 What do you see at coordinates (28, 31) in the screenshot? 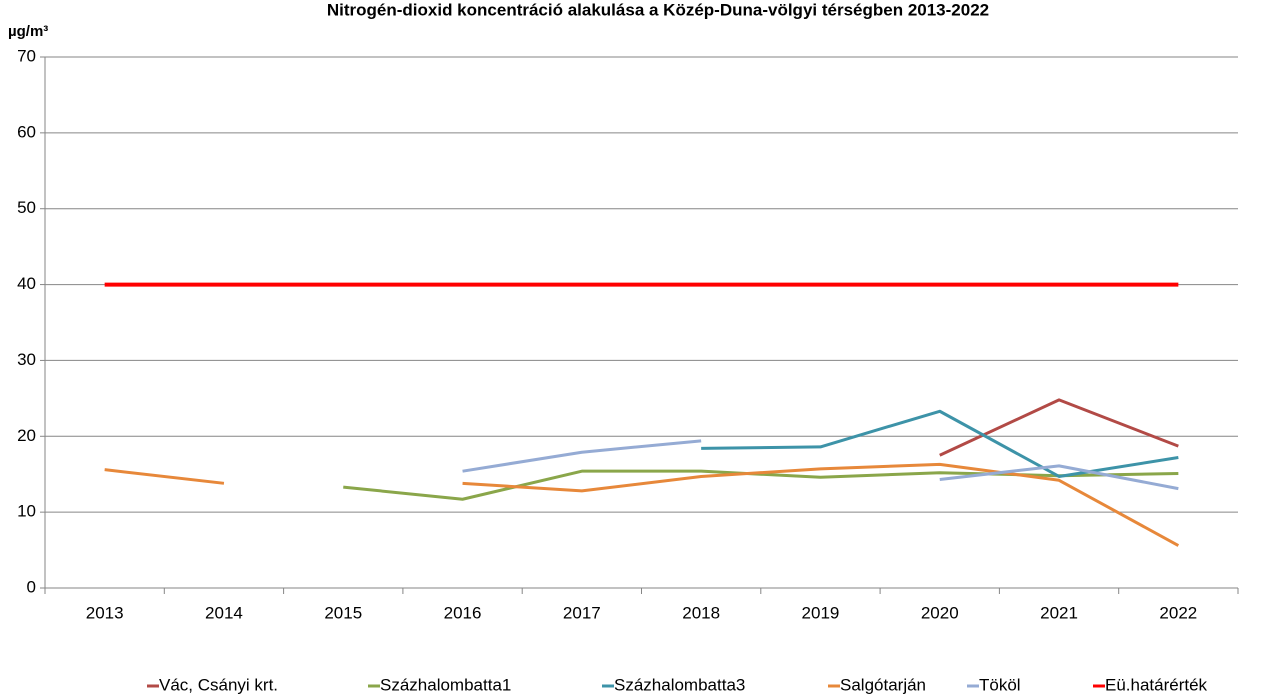
I see `y-axis-label: µg/m³` at bounding box center [28, 31].